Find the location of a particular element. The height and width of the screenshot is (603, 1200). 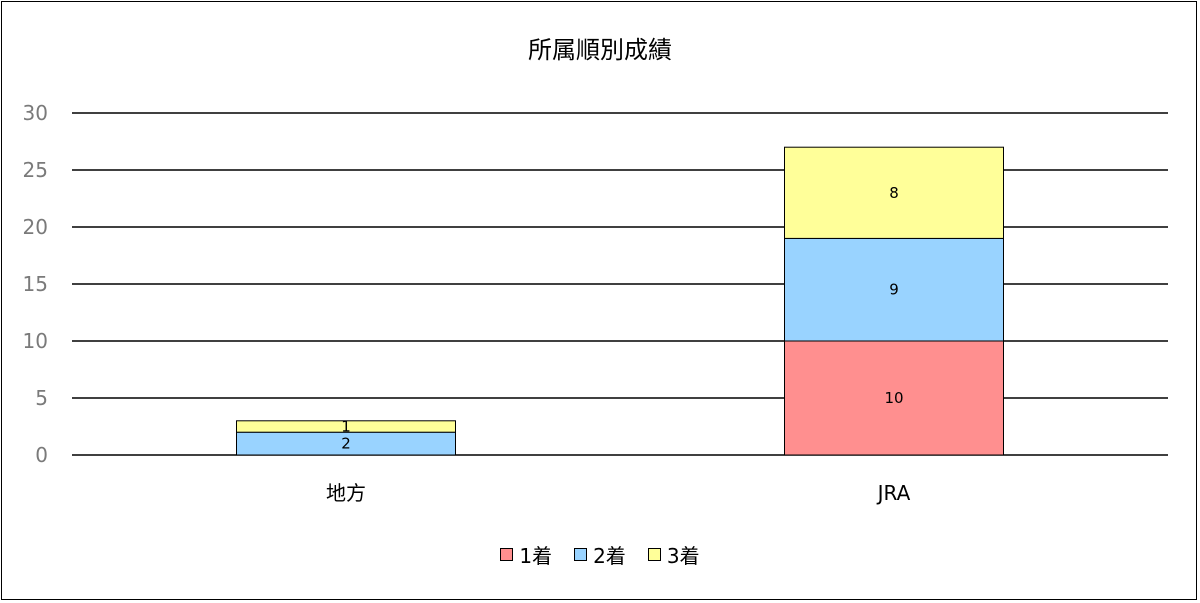

legend: 1着 2着 3着 is located at coordinates (600, 554).